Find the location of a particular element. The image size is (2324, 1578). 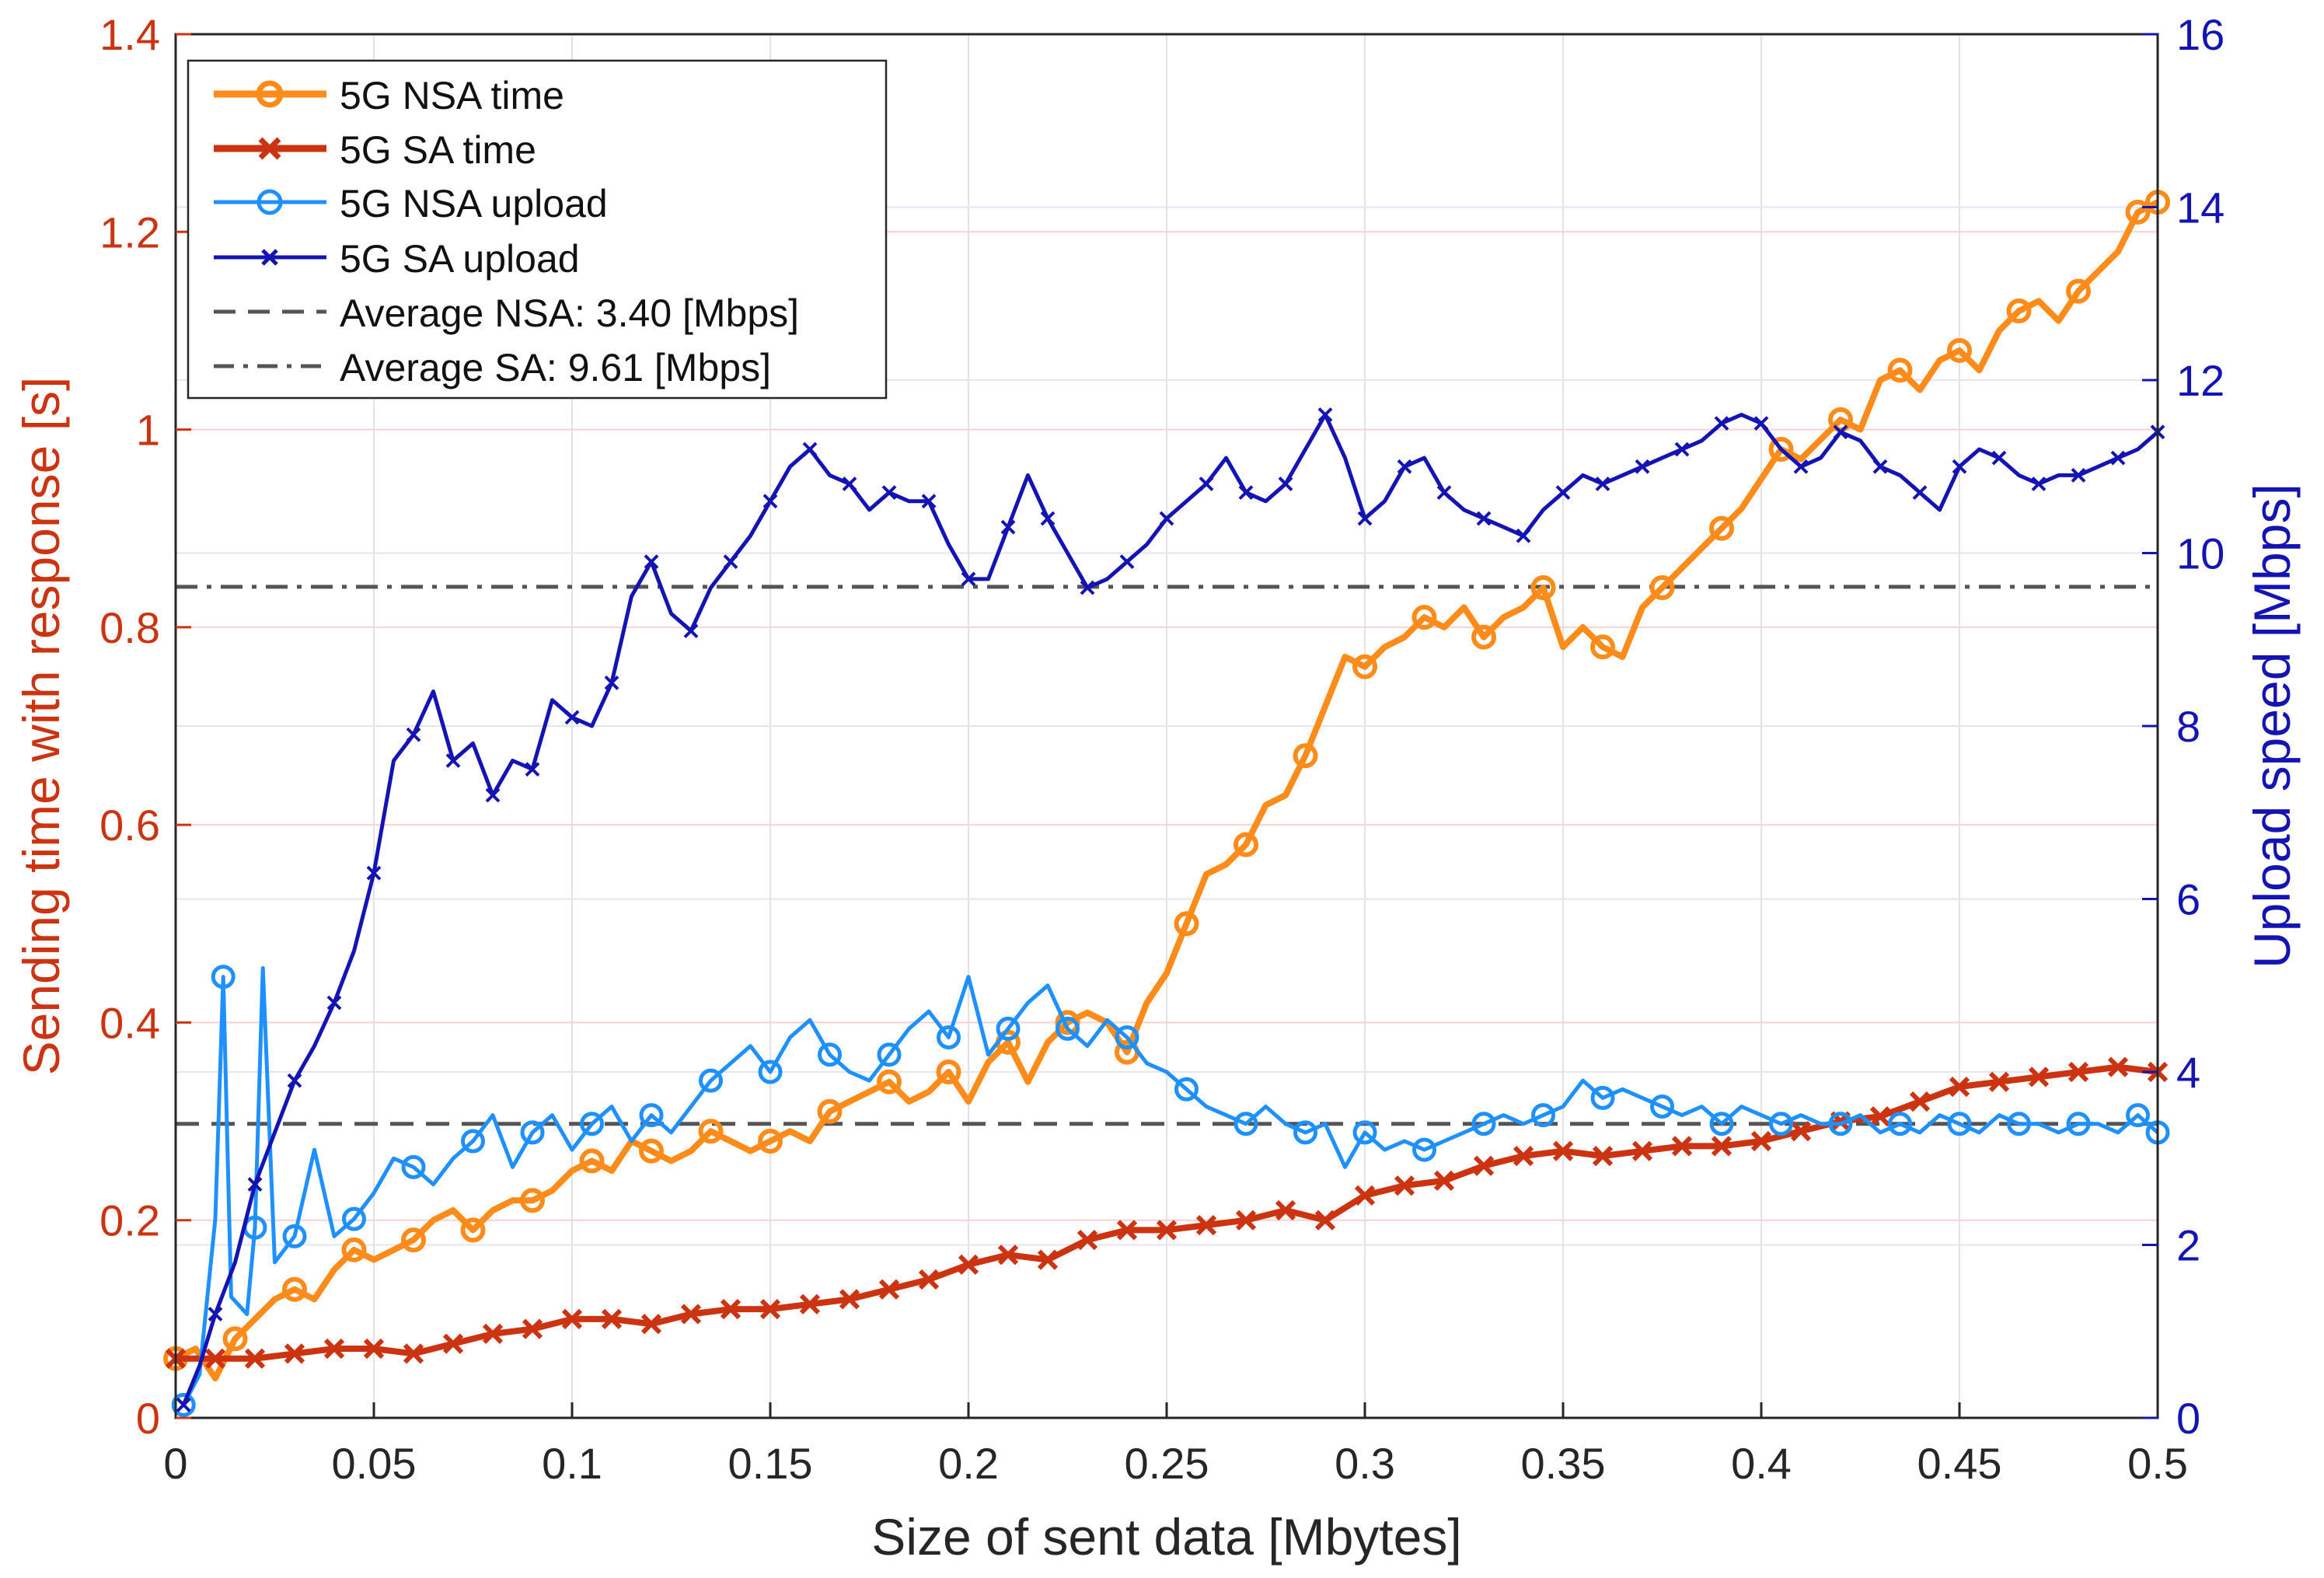

legend-entry-nsa-upload: 5G NSA upload is located at coordinates (411, 203).